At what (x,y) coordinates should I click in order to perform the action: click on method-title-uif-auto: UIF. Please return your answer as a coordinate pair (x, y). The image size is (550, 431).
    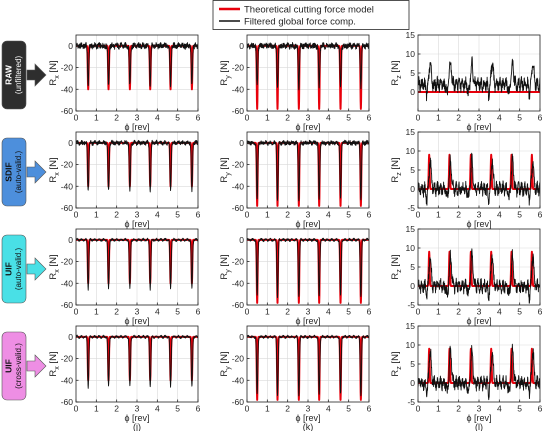
    Looking at the image, I should click on (9, 269).